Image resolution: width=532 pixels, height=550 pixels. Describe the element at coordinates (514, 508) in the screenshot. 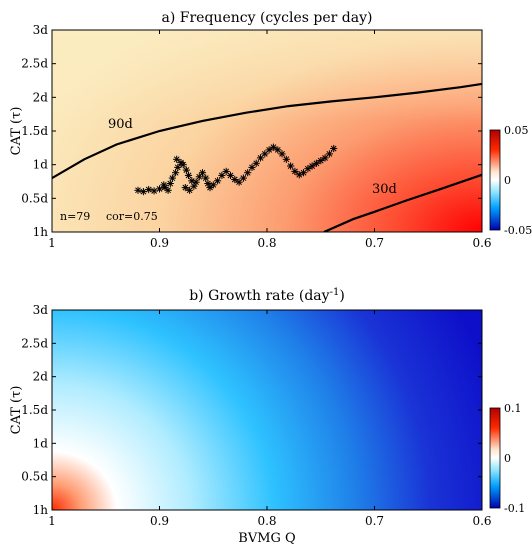

I see `colorbar-b-min: -0.1` at that location.